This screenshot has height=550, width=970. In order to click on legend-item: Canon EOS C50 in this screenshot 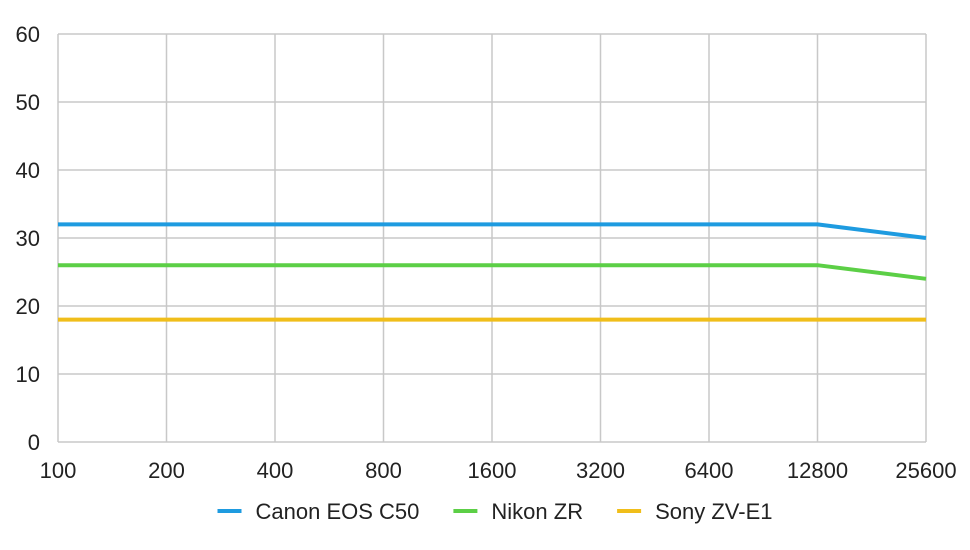, I will do `click(318, 511)`.